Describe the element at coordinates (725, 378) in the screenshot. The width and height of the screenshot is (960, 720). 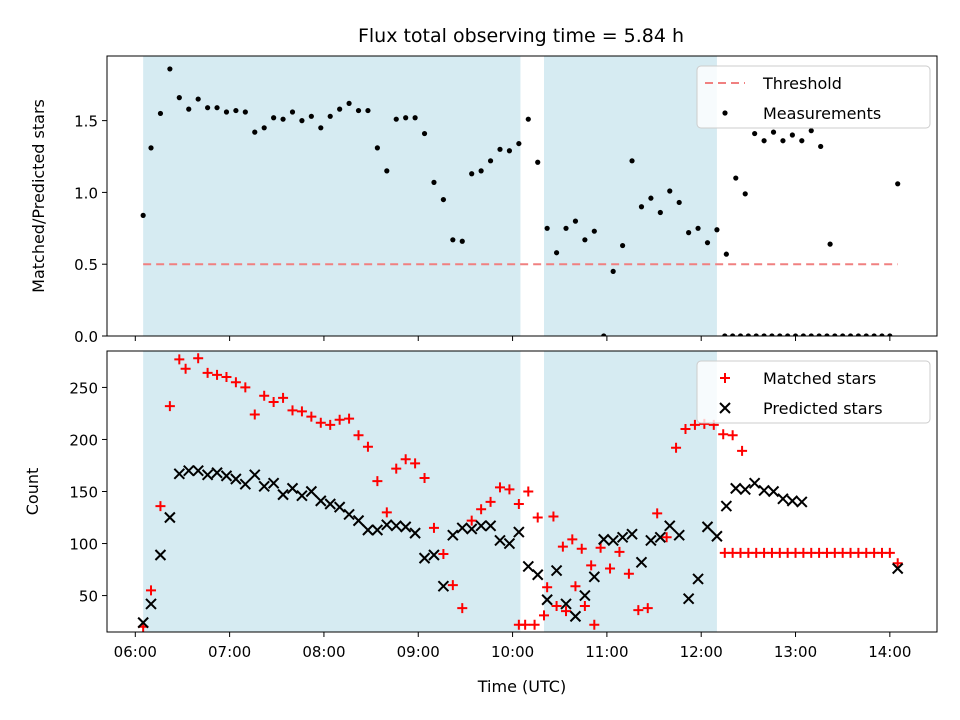
I see `legend-matched-swatch` at that location.